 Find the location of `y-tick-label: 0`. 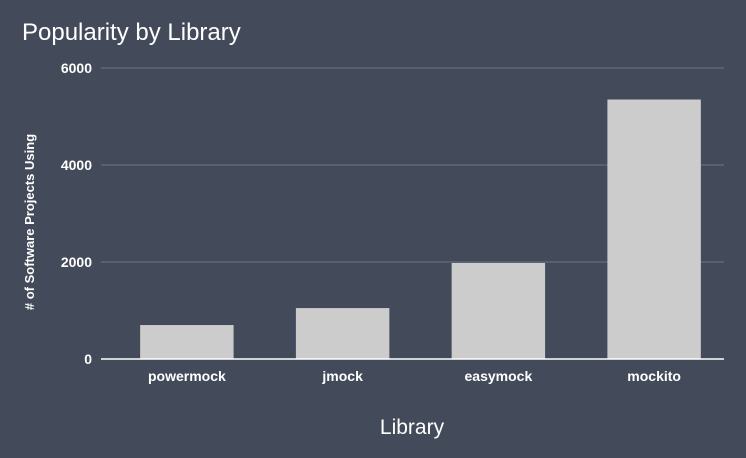

y-tick-label: 0 is located at coordinates (88, 359).